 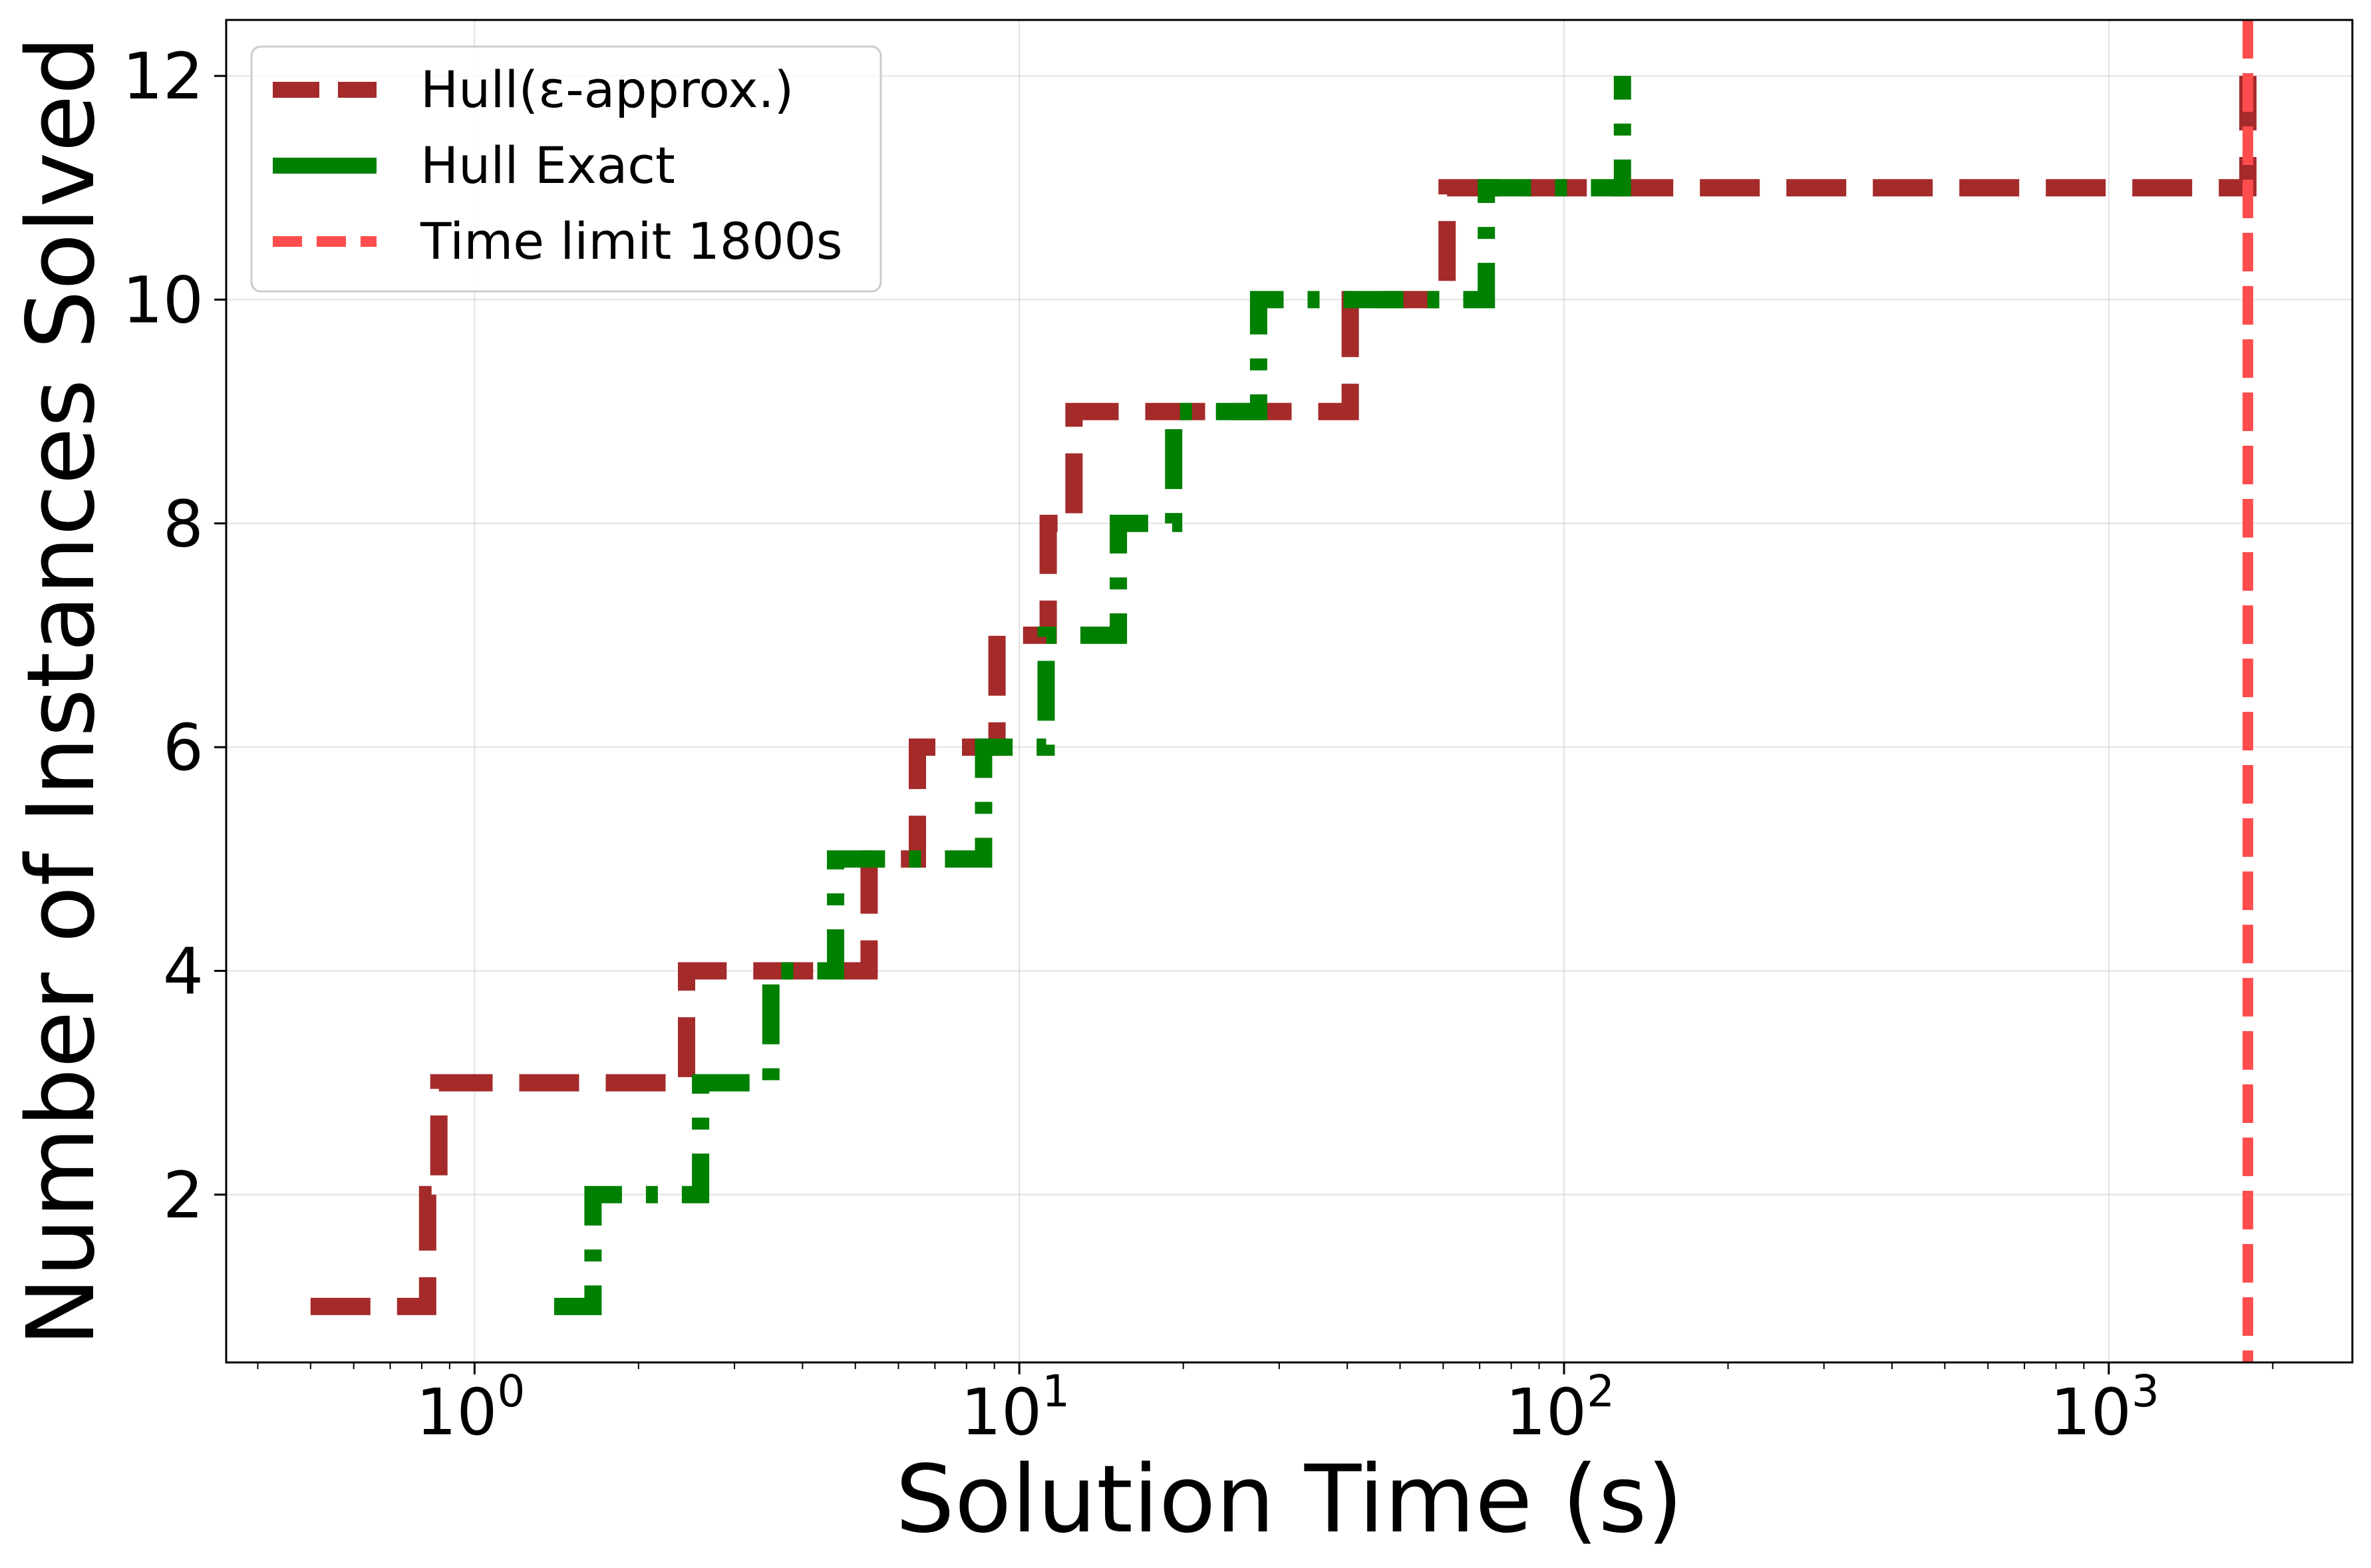 I want to click on legend-box, so click(x=566, y=169).